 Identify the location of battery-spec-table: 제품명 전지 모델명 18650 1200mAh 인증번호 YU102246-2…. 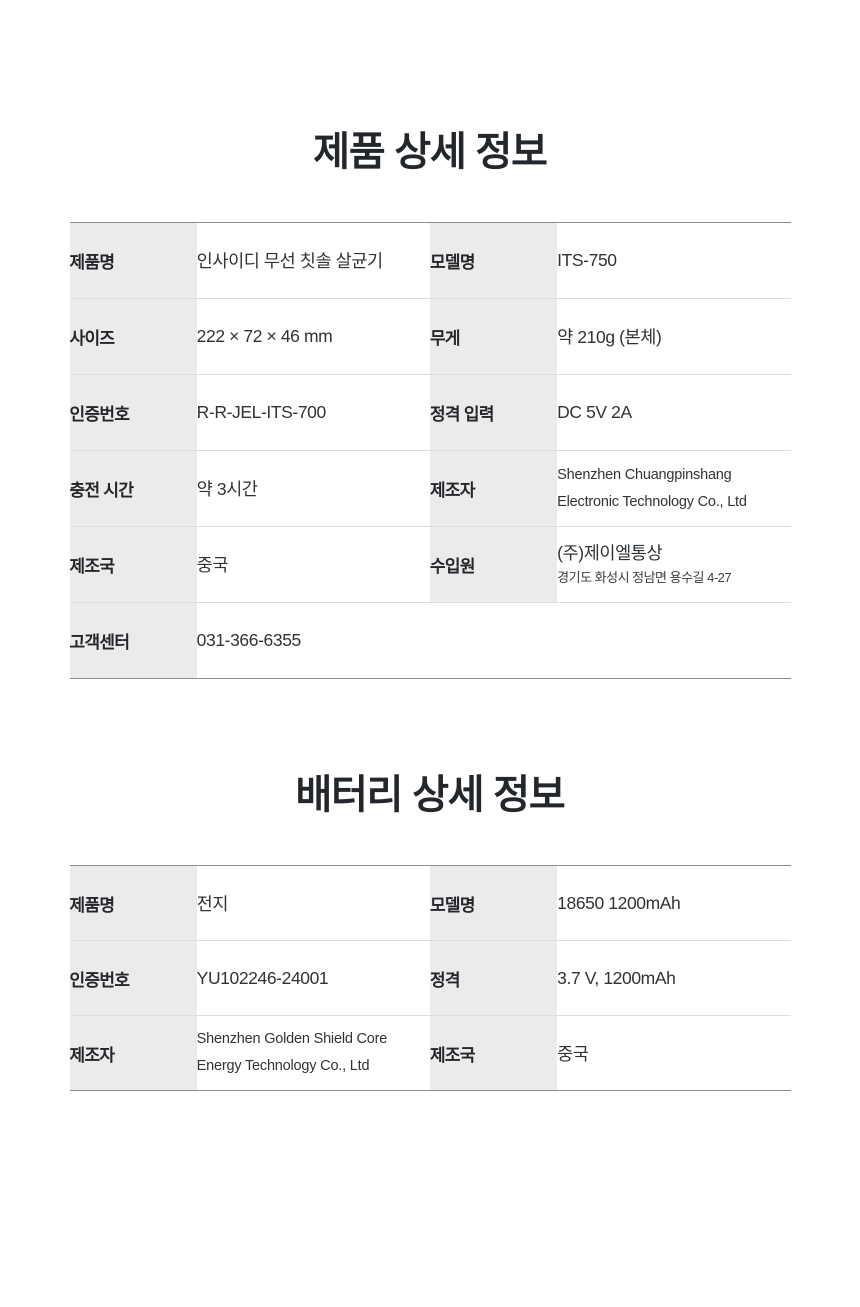
(430, 978).